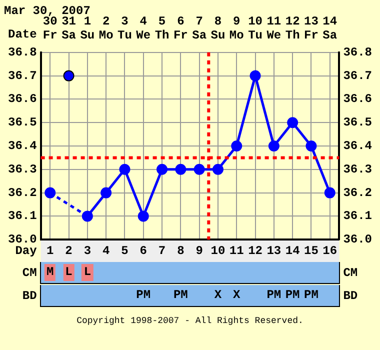  Describe the element at coordinates (357, 169) in the screenshot. I see `y2-tick-label: 36.3` at that location.